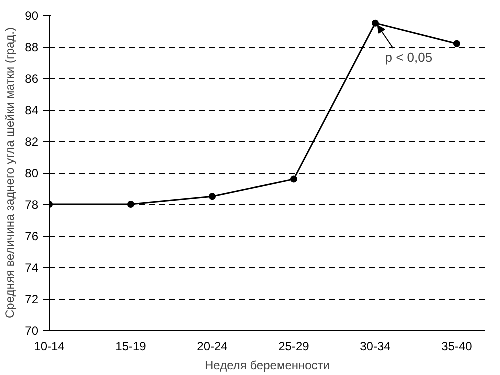 The image size is (500, 375). I want to click on y-tick-label: 90, so click(32, 16).